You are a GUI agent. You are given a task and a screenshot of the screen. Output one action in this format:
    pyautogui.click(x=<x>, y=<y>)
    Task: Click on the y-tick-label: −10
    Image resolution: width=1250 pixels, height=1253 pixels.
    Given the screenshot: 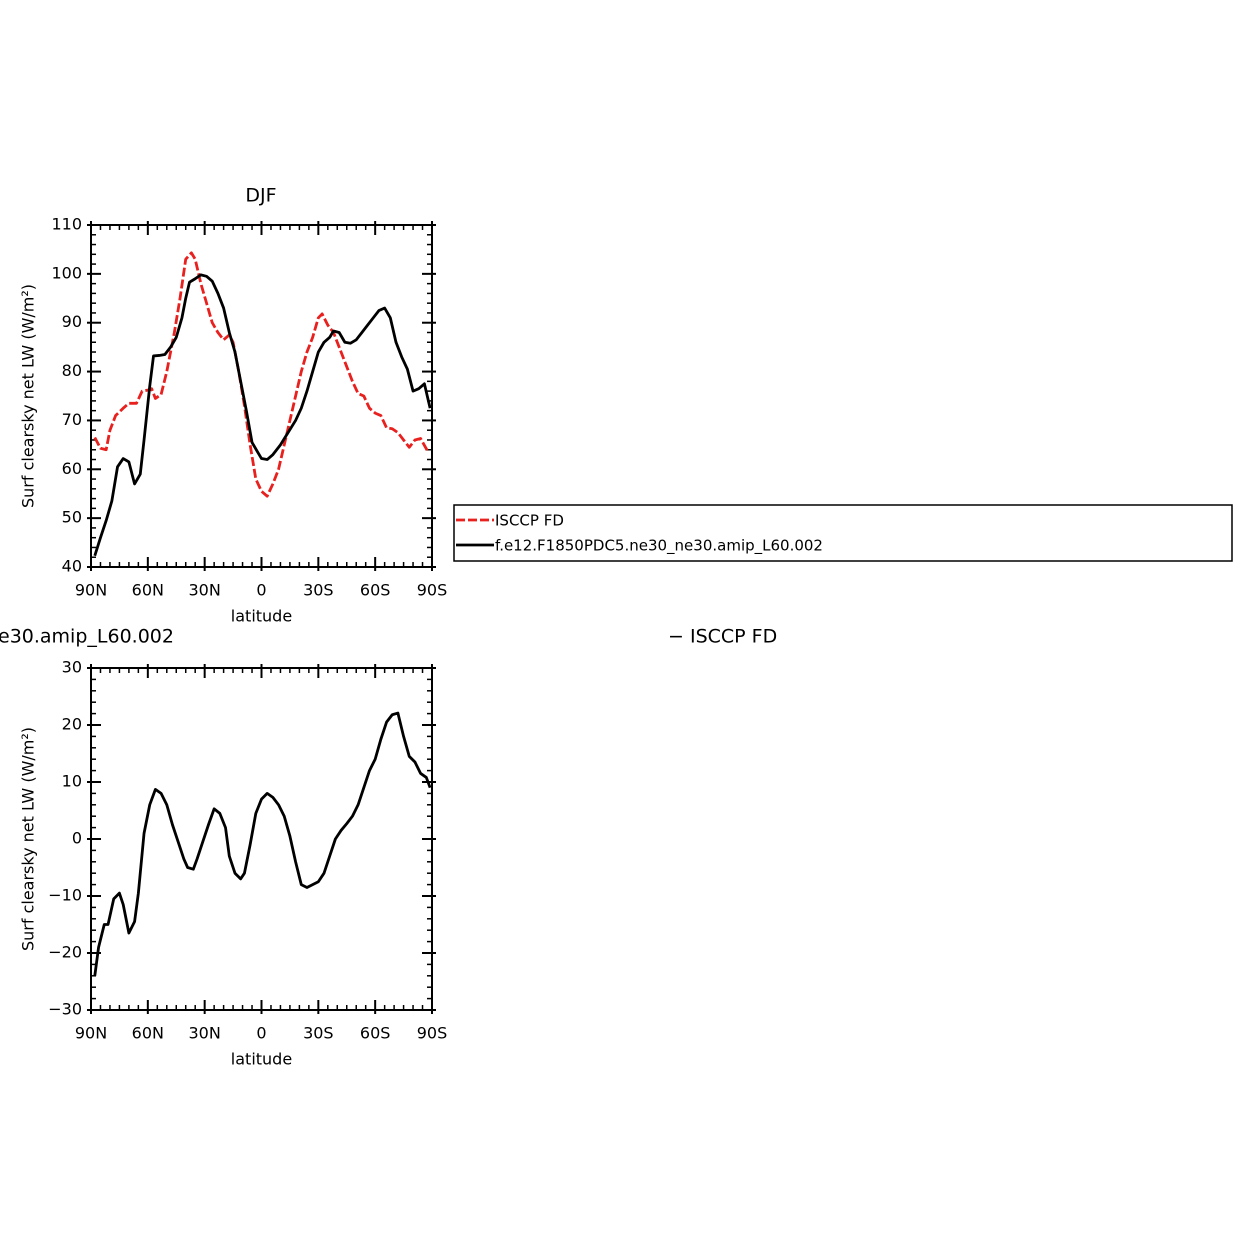 What is the action you would take?
    pyautogui.click(x=65, y=895)
    